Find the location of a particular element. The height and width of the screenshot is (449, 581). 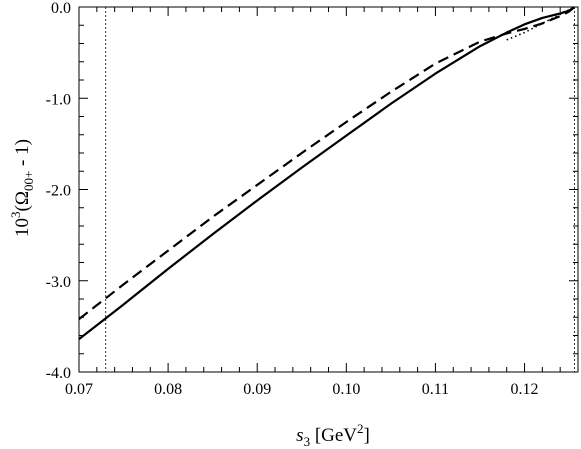

x-tick-label: 0.08 is located at coordinates (168, 389).